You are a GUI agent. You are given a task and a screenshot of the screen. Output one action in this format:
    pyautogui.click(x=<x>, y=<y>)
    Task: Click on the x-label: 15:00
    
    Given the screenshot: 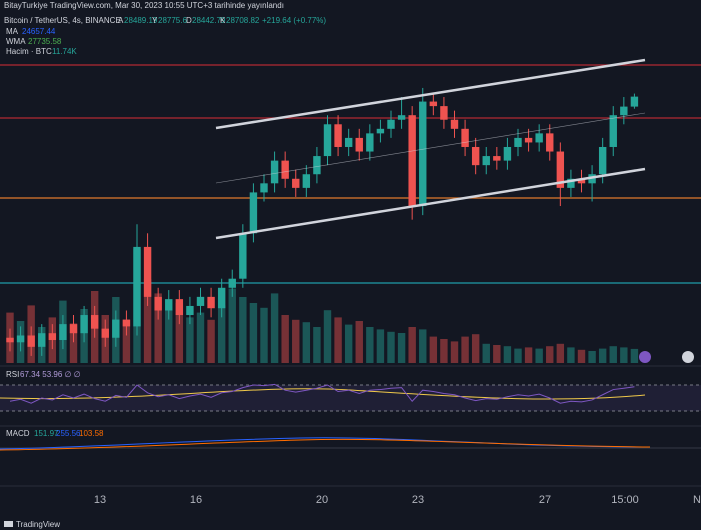 What is the action you would take?
    pyautogui.click(x=625, y=500)
    